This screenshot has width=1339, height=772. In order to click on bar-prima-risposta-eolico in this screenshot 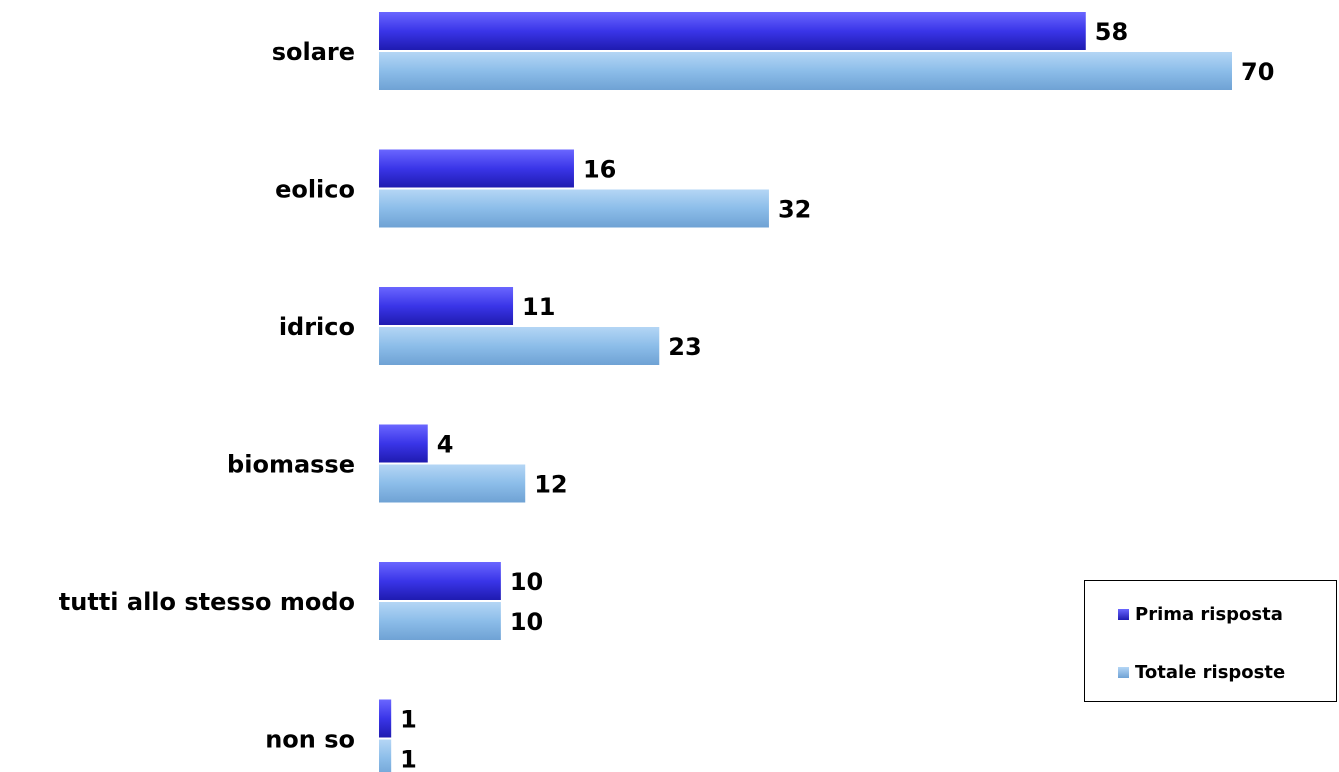, I will do `click(476, 168)`.